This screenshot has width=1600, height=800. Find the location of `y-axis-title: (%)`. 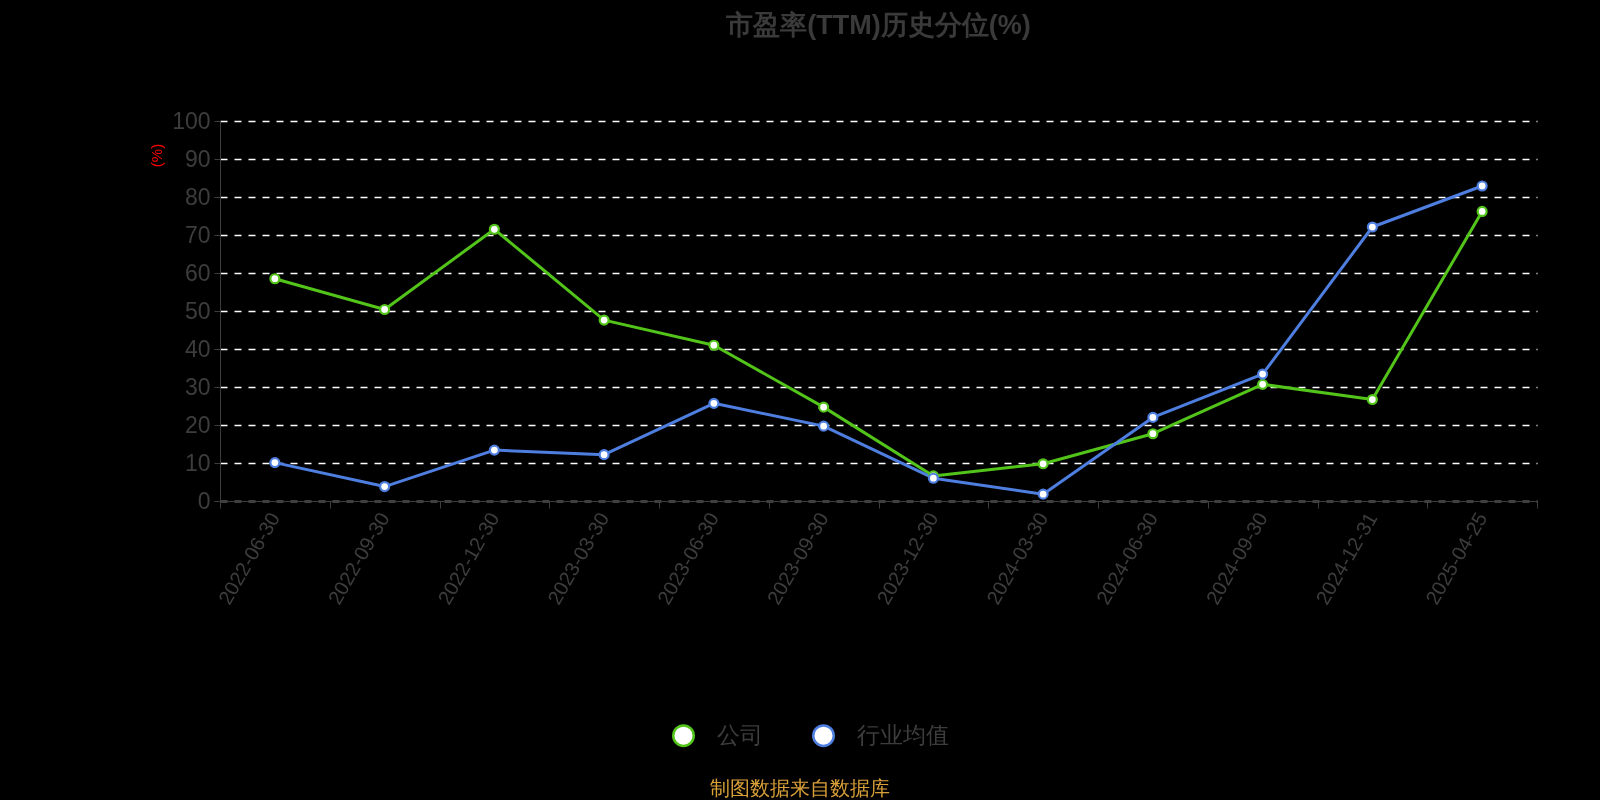

y-axis-title: (%) is located at coordinates (156, 155).